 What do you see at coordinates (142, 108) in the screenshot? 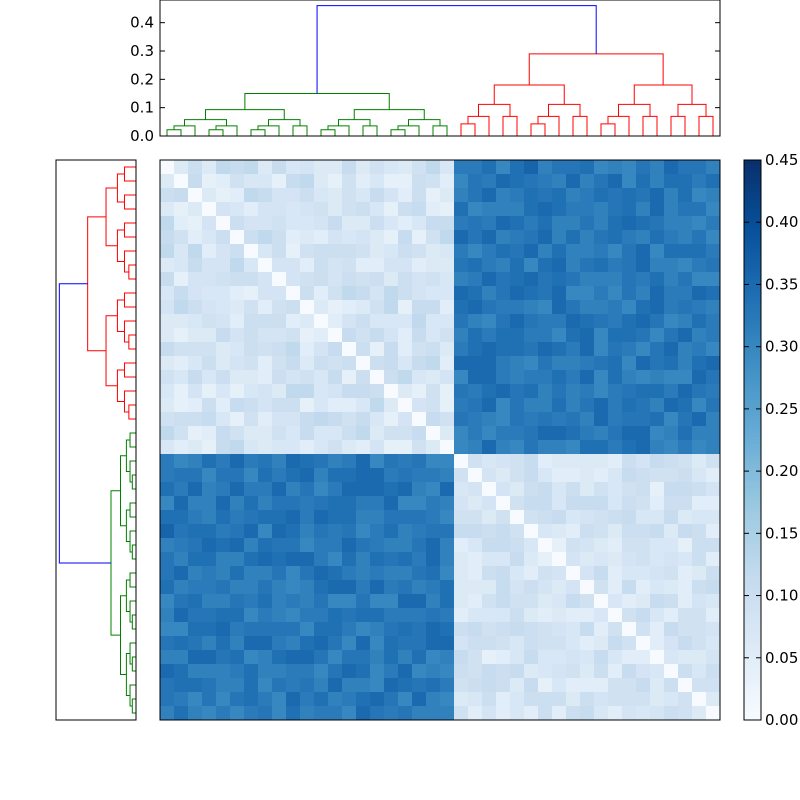
I see `y-tick-label: 0.1` at bounding box center [142, 108].